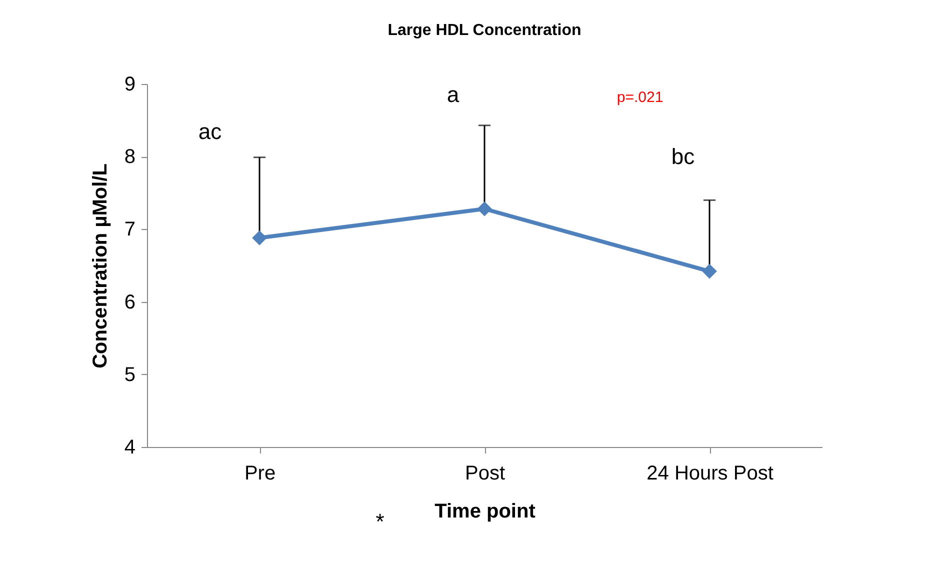 This screenshot has width=940, height=565. What do you see at coordinates (260, 473) in the screenshot?
I see `x-tick-label: Pre` at bounding box center [260, 473].